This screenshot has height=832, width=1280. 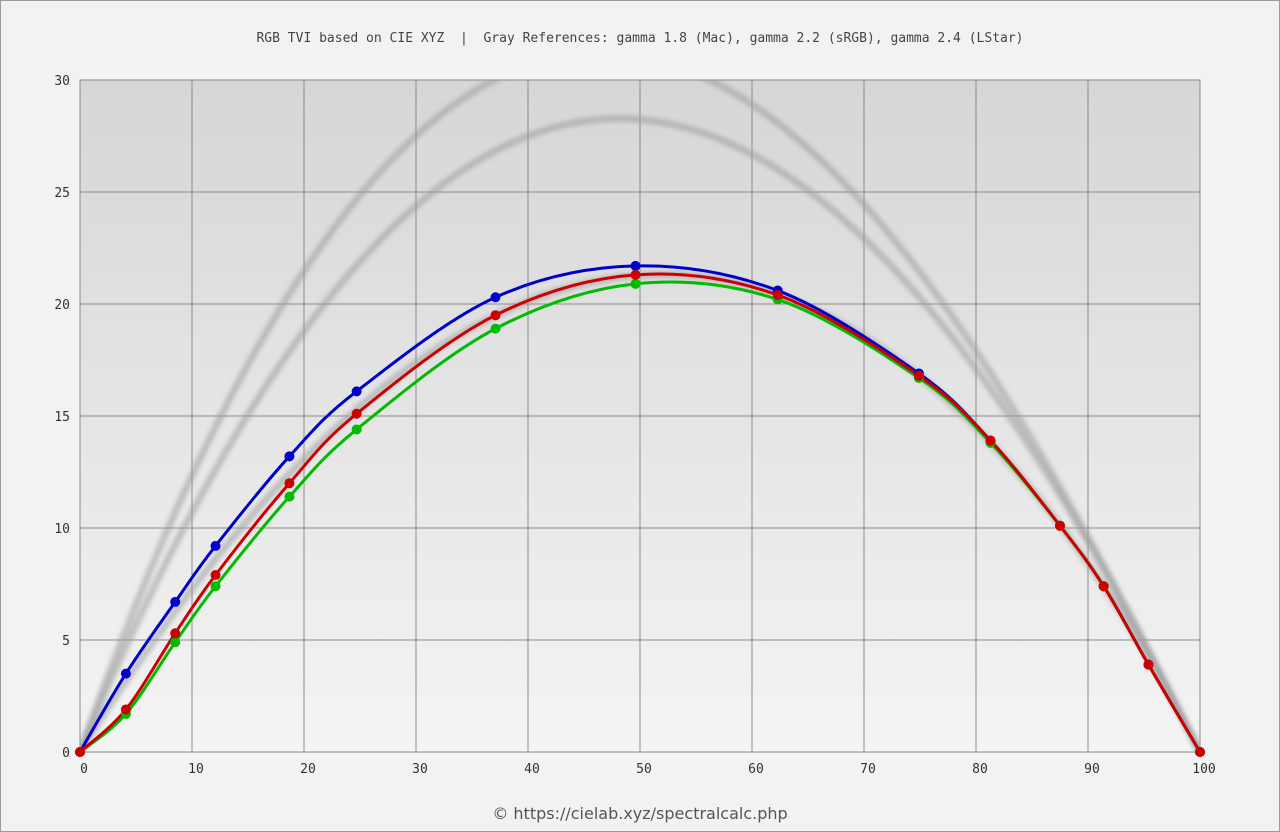 I want to click on x-tick-label: 30, so click(x=420, y=769).